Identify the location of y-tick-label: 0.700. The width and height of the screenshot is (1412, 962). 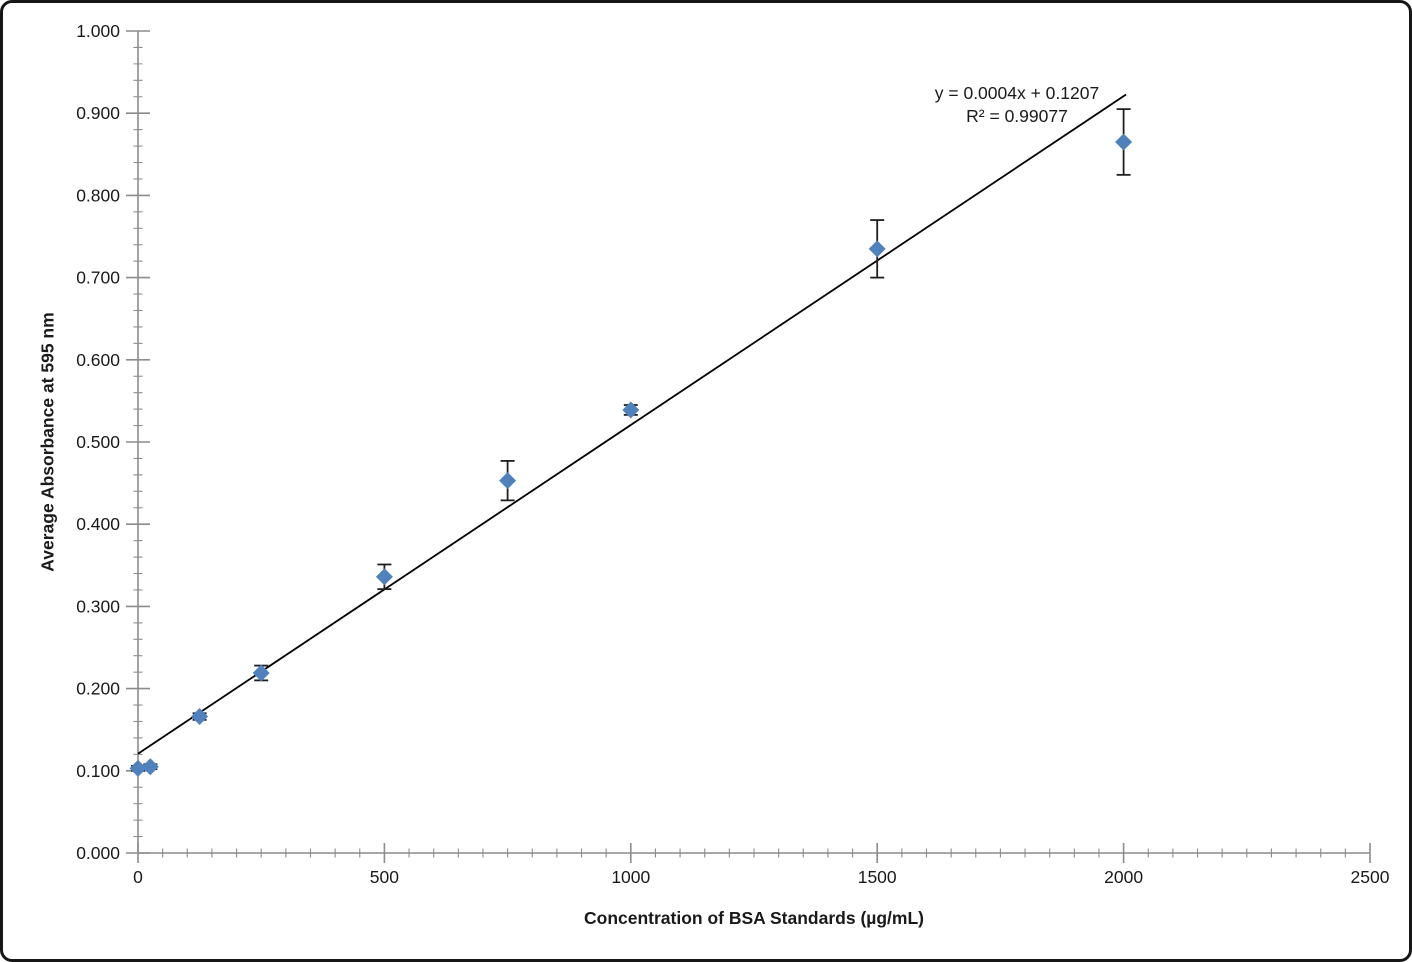
(98, 278).